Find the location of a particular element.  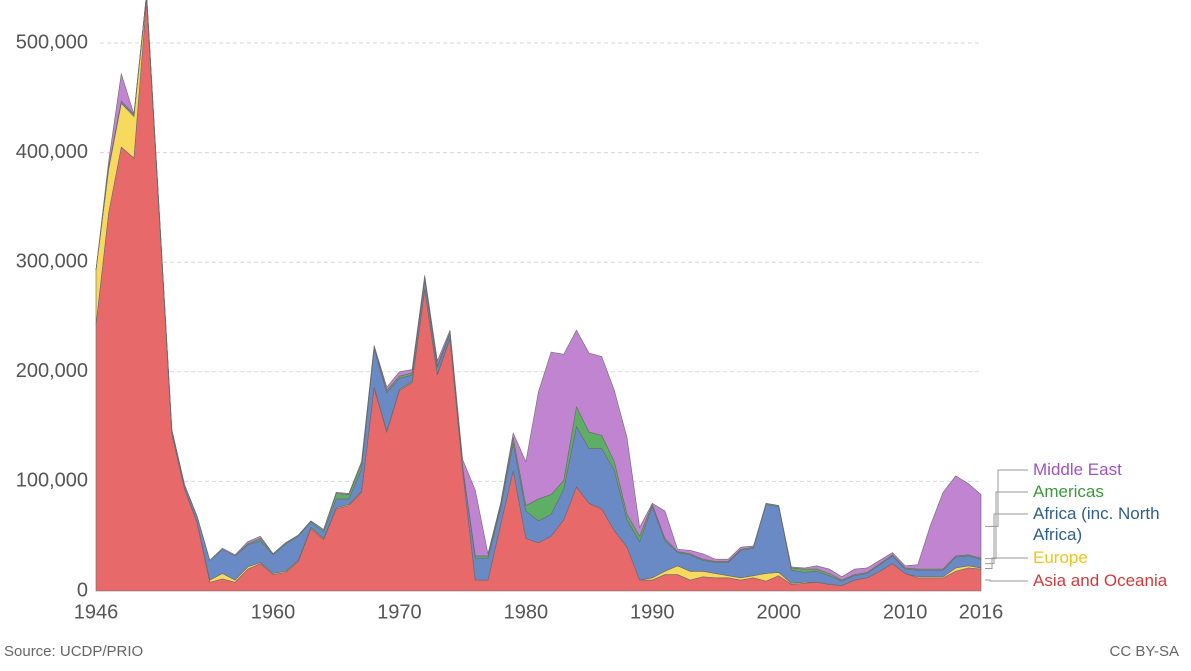

x-tick-label: 2000 is located at coordinates (778, 612).